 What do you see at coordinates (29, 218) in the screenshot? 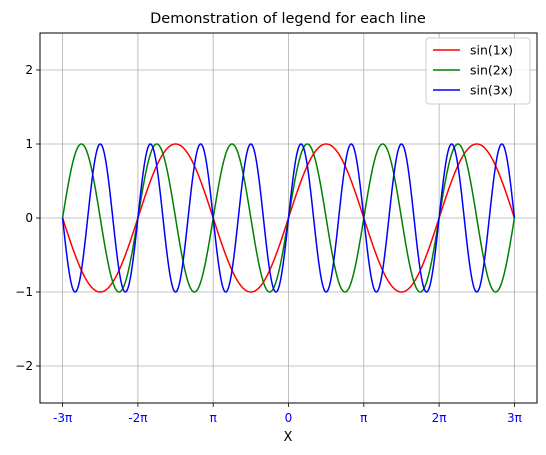
I see `y-tick-label: 0` at bounding box center [29, 218].